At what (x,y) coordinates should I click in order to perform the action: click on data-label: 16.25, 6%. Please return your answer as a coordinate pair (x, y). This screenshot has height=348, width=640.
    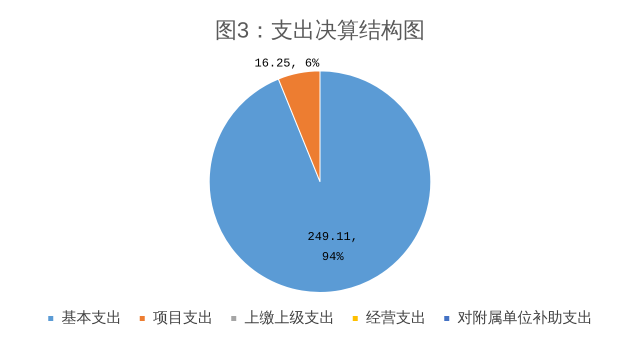
    Looking at the image, I should click on (287, 63).